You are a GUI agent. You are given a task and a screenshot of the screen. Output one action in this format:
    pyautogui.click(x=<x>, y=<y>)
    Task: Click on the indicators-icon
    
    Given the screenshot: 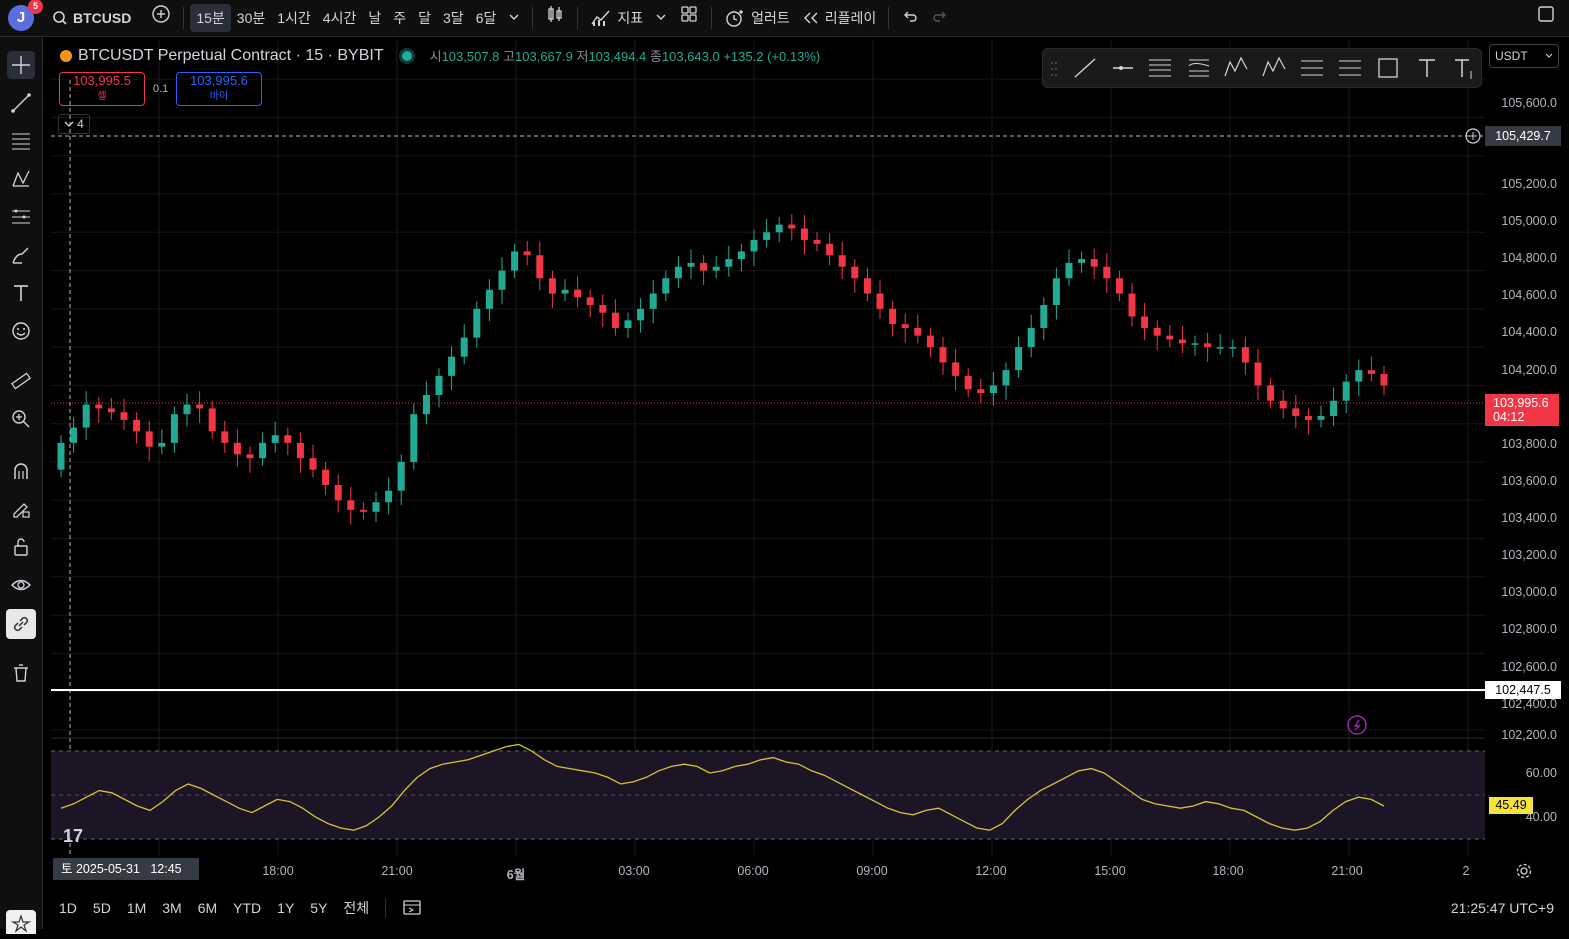 What is the action you would take?
    pyautogui.click(x=600, y=18)
    